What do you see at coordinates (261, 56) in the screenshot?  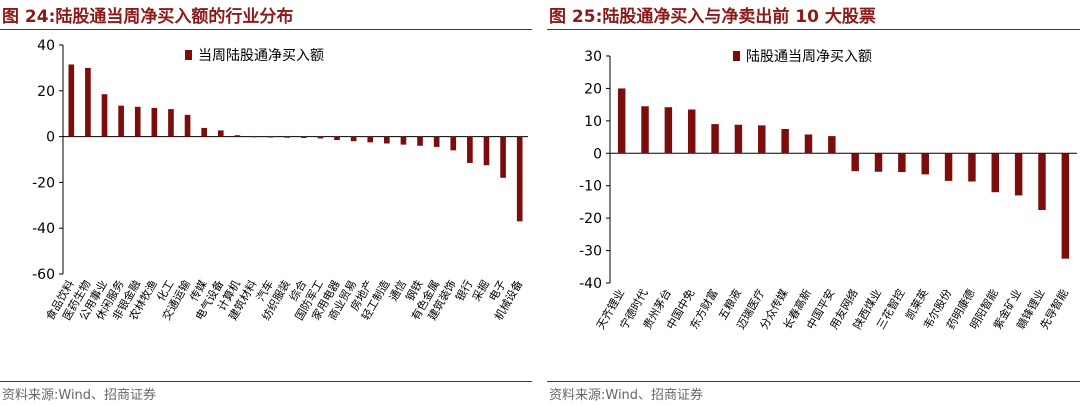 I see `legend-label: 当周陆股通净买入额` at bounding box center [261, 56].